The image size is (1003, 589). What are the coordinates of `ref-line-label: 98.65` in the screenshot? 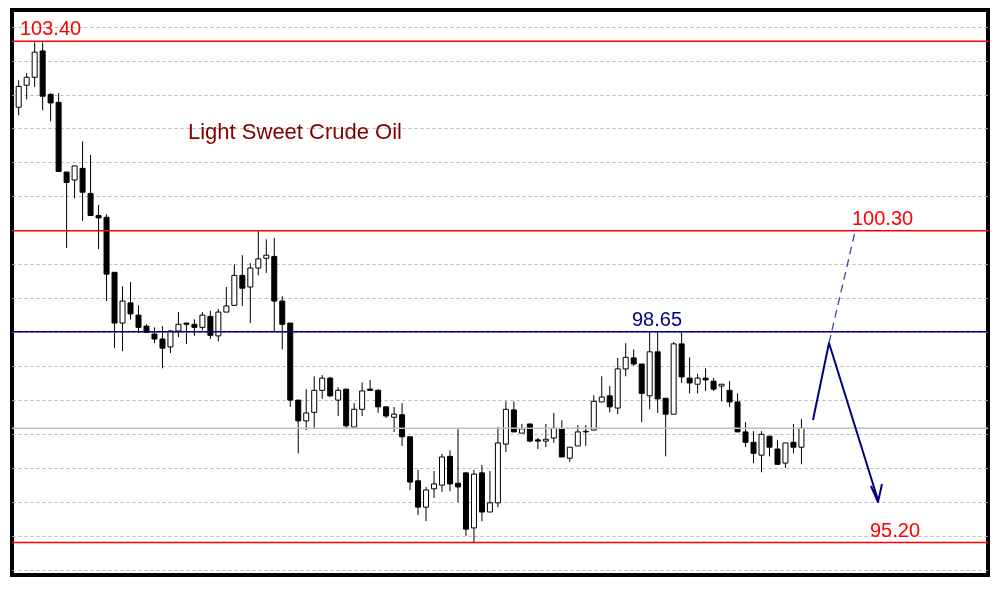 It's located at (657, 318).